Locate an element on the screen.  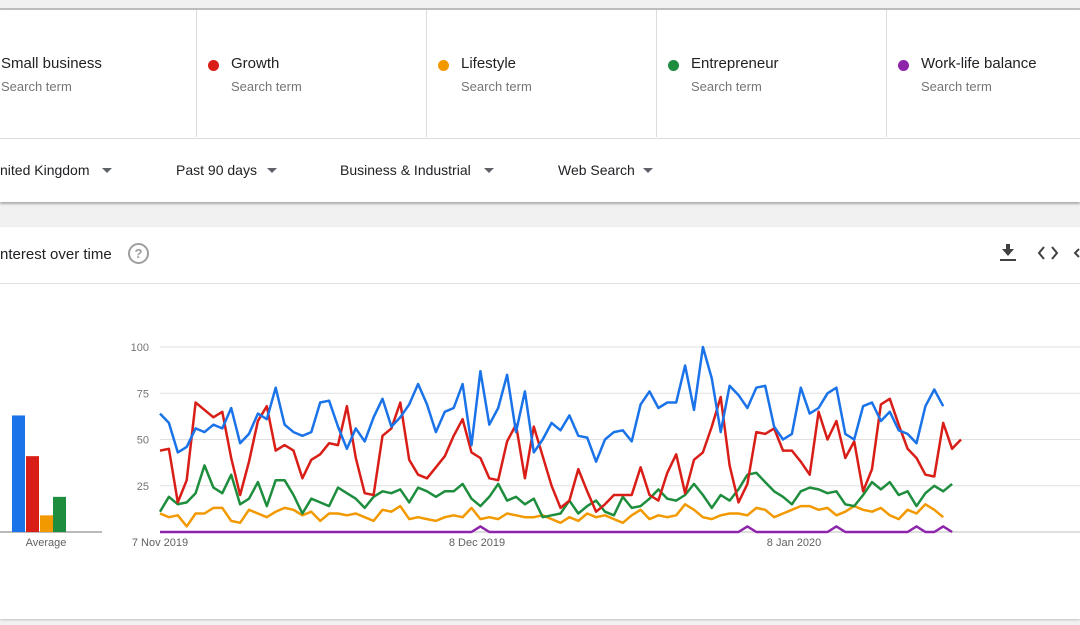
time-range-dropdown: Past 90 days is located at coordinates (226, 170).